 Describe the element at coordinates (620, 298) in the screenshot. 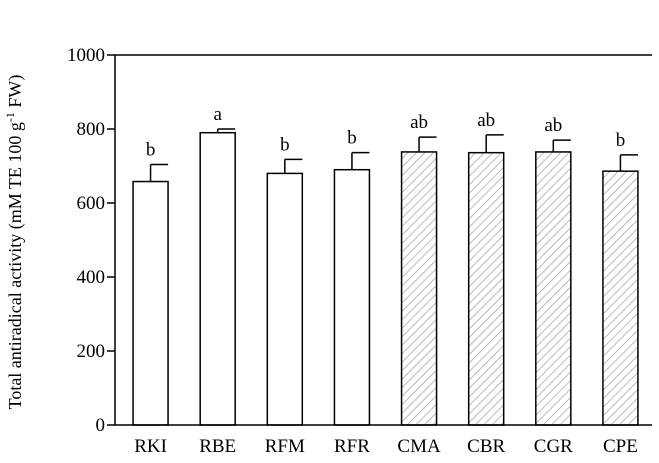

I see `bar-cpe` at that location.